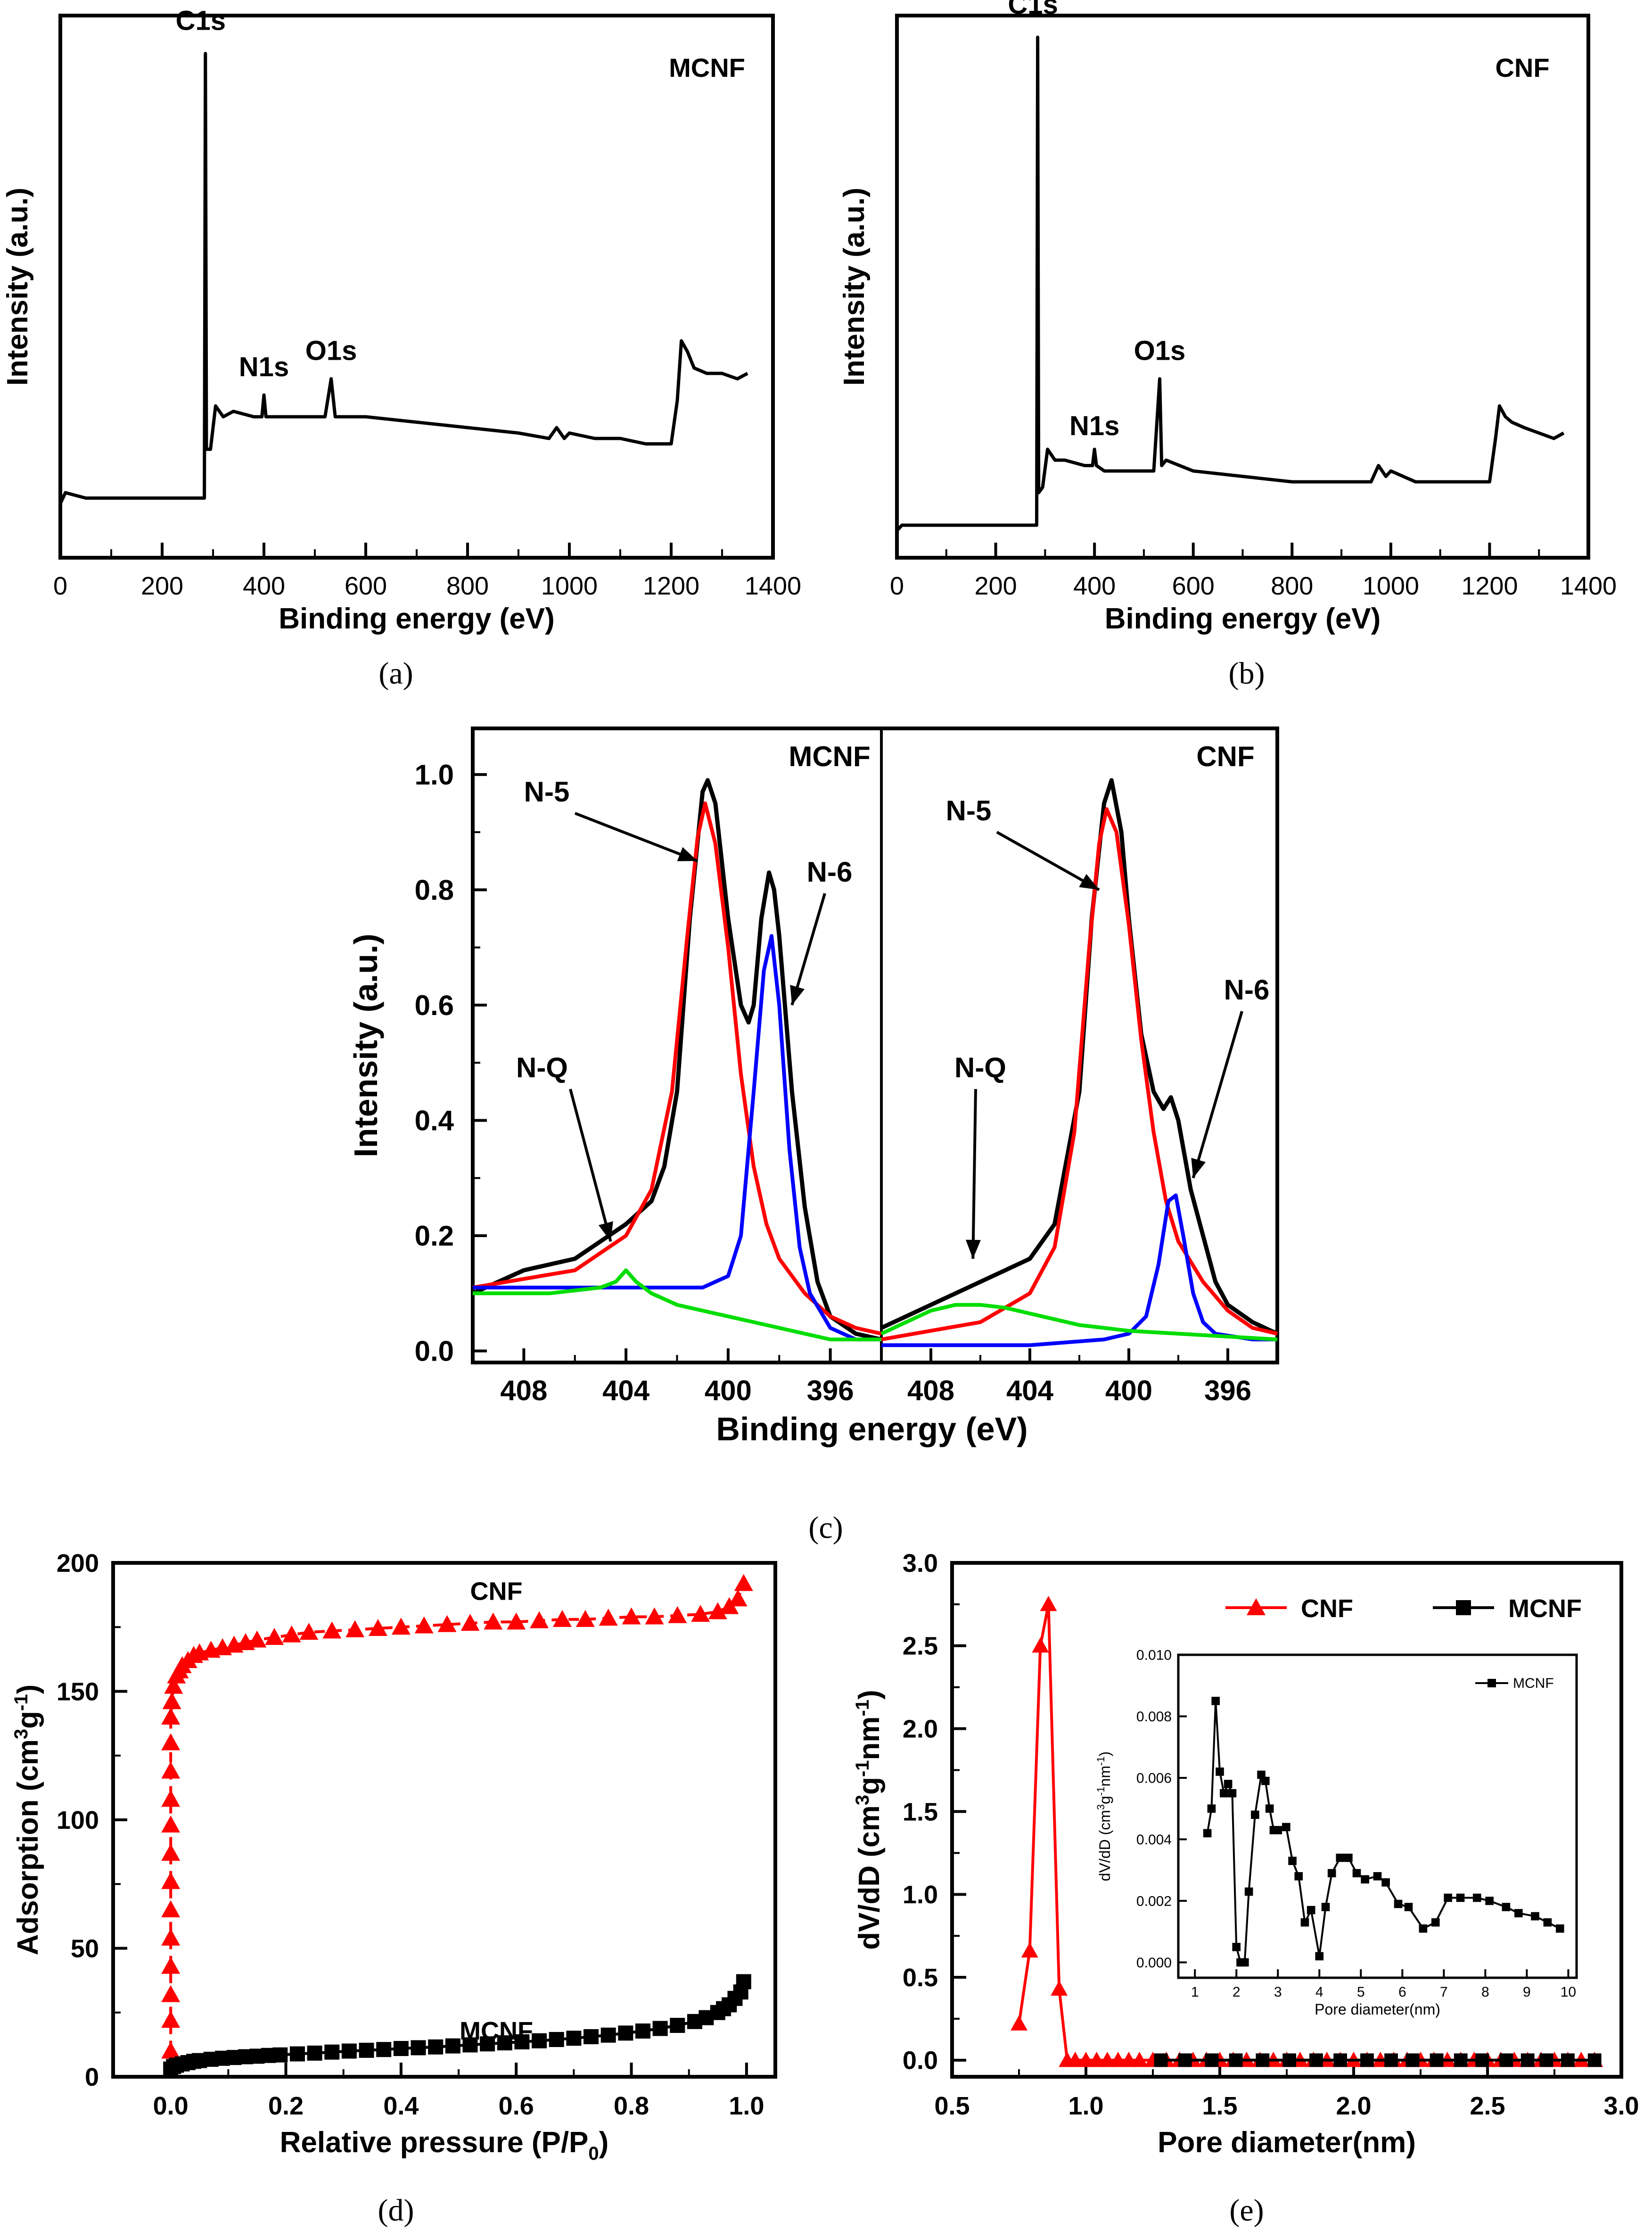 This screenshot has width=1652, height=2238. Describe the element at coordinates (1101, 1791) in the screenshot. I see `inset-y-axis-title-sup: -1` at that location.